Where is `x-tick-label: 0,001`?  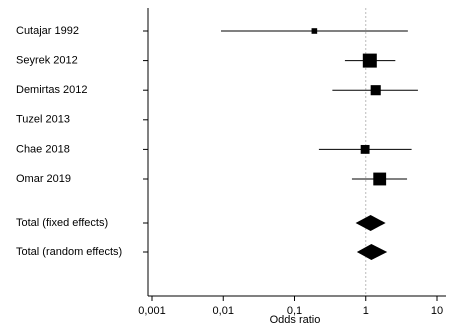
x-tick-label: 0,001 is located at coordinates (152, 311).